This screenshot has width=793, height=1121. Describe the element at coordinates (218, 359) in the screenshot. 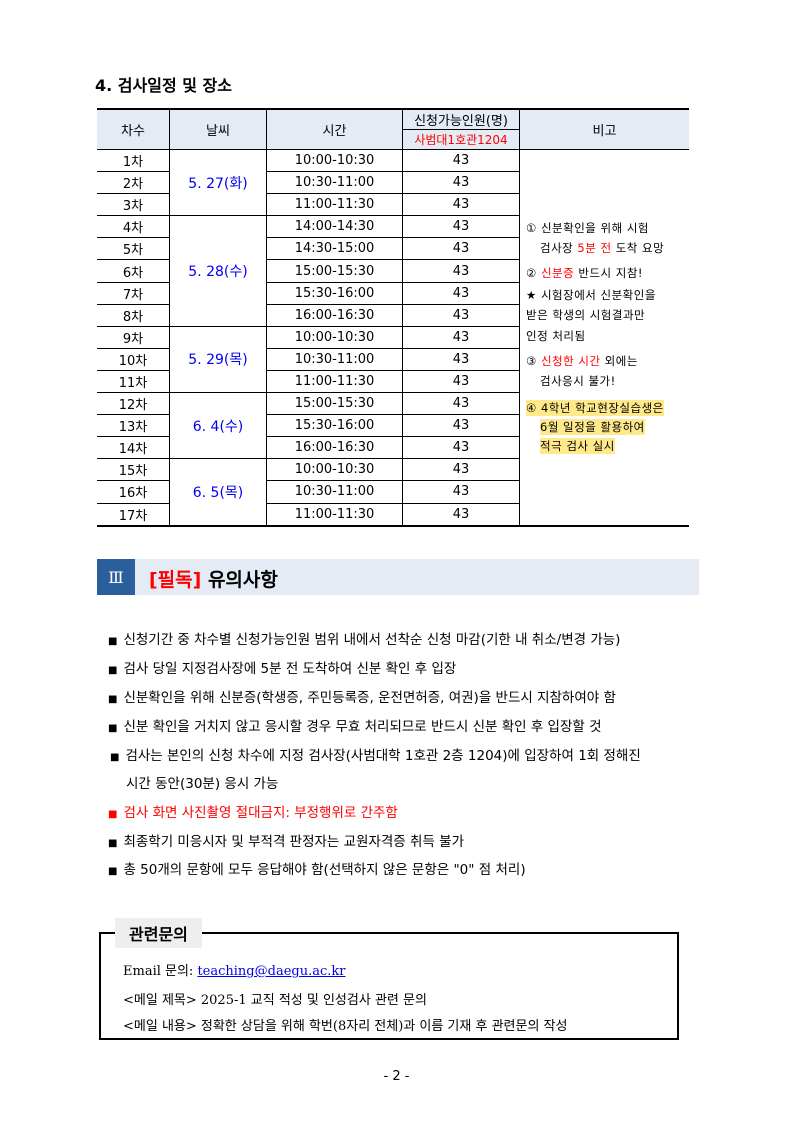

I see `date-cell: 5. 29(목)` at that location.